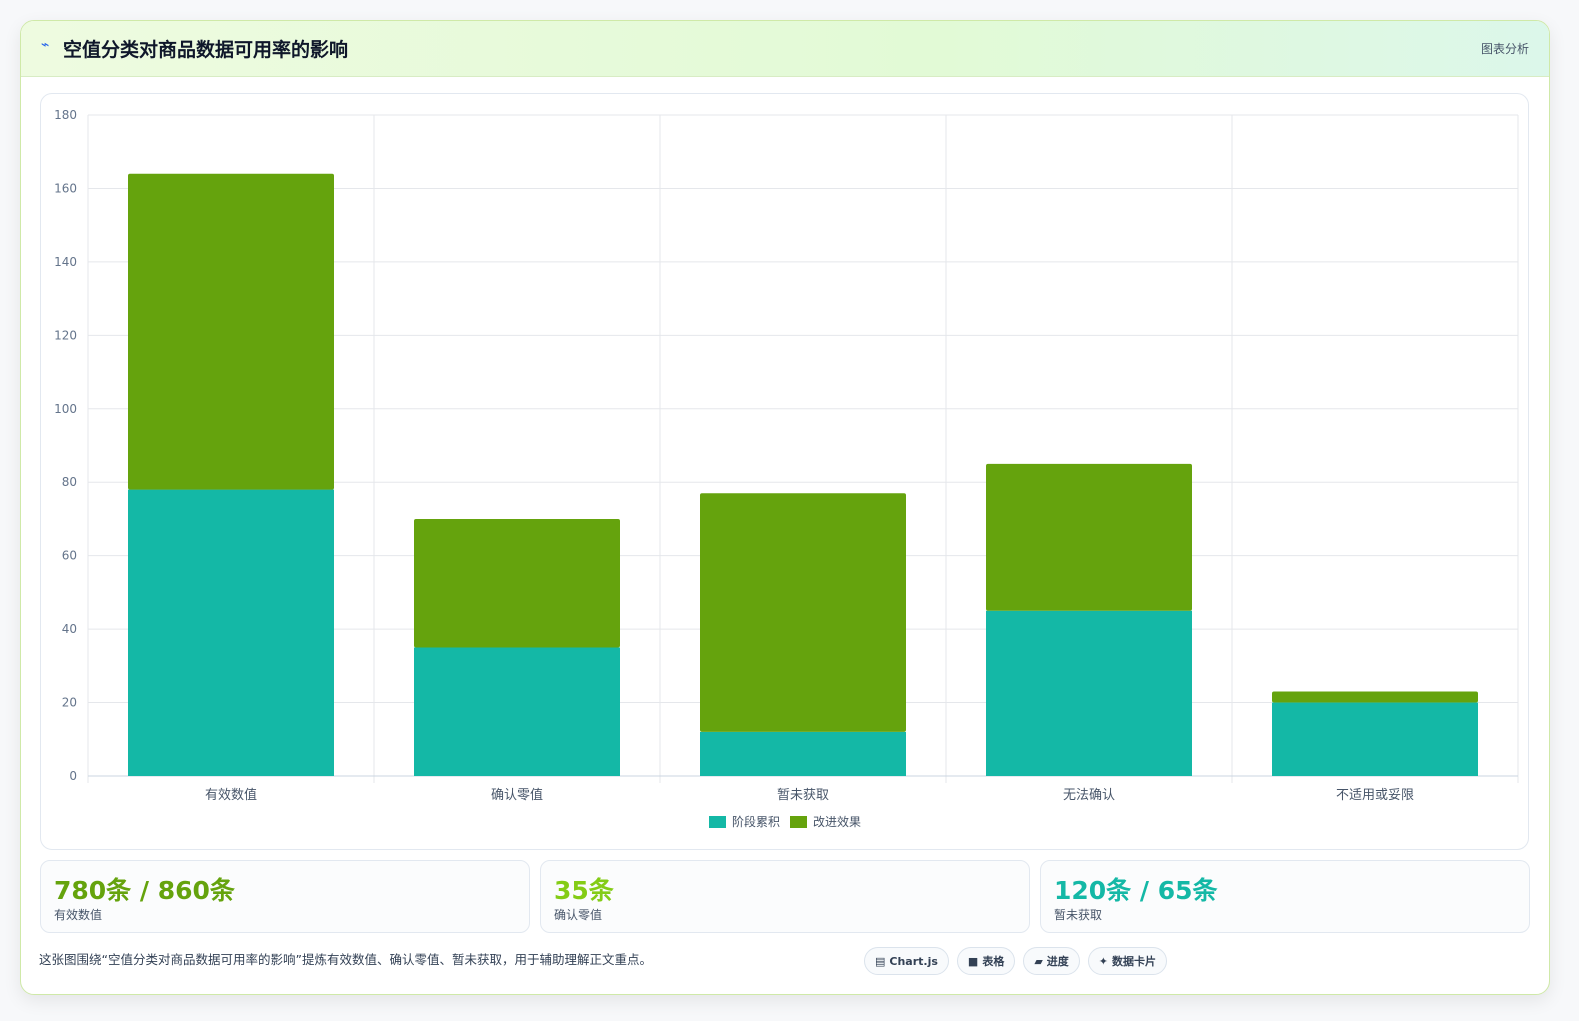 The image size is (1579, 1021). Describe the element at coordinates (1089, 795) in the screenshot. I see `x-tick-label: 无法确认` at that location.